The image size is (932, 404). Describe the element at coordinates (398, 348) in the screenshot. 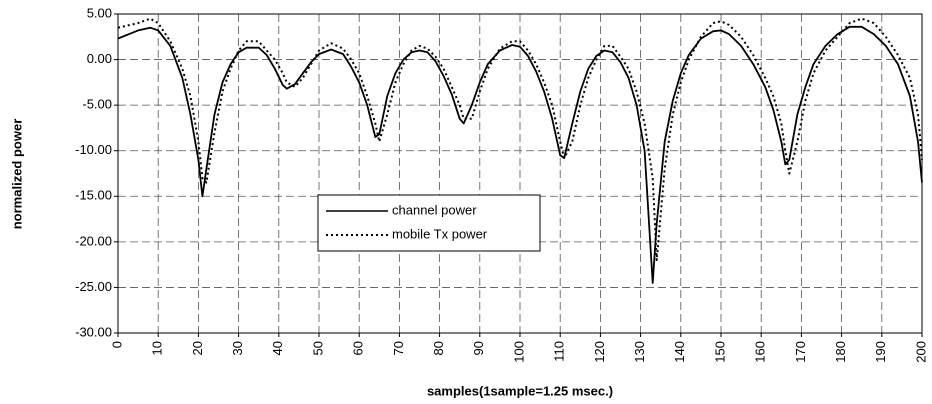

I see `x-tick-label: 70` at that location.